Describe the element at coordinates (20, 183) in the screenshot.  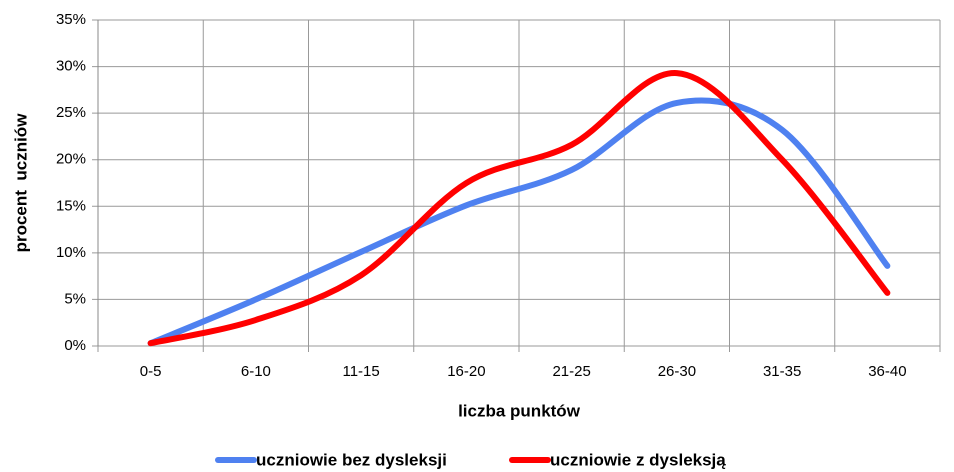
I see `y-axis-label: procent uczniów` at that location.